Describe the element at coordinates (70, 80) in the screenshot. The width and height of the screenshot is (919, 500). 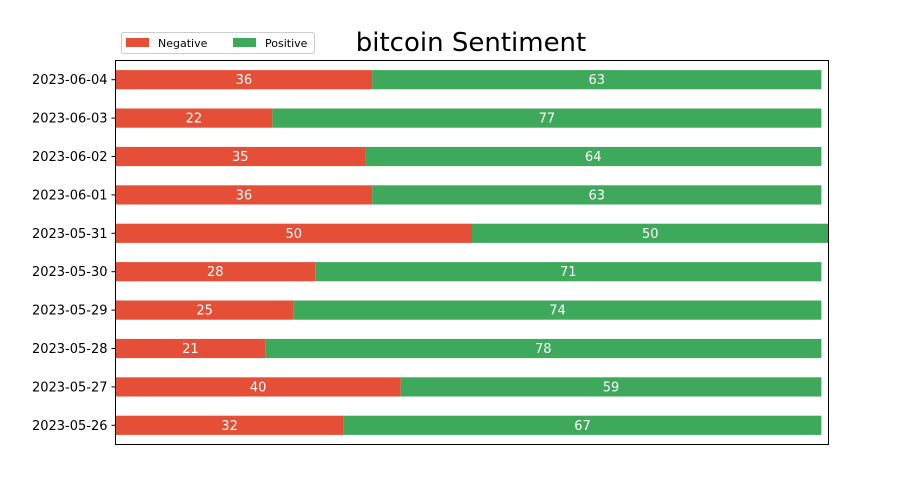
I see `y-tick-label: 2023-06-04` at that location.